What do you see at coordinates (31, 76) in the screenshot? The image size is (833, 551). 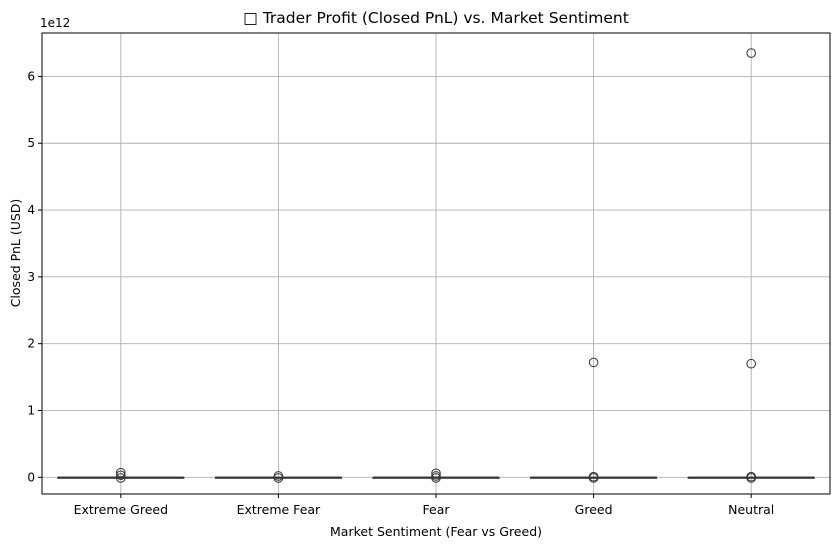 I see `y-tick-label: 6` at bounding box center [31, 76].